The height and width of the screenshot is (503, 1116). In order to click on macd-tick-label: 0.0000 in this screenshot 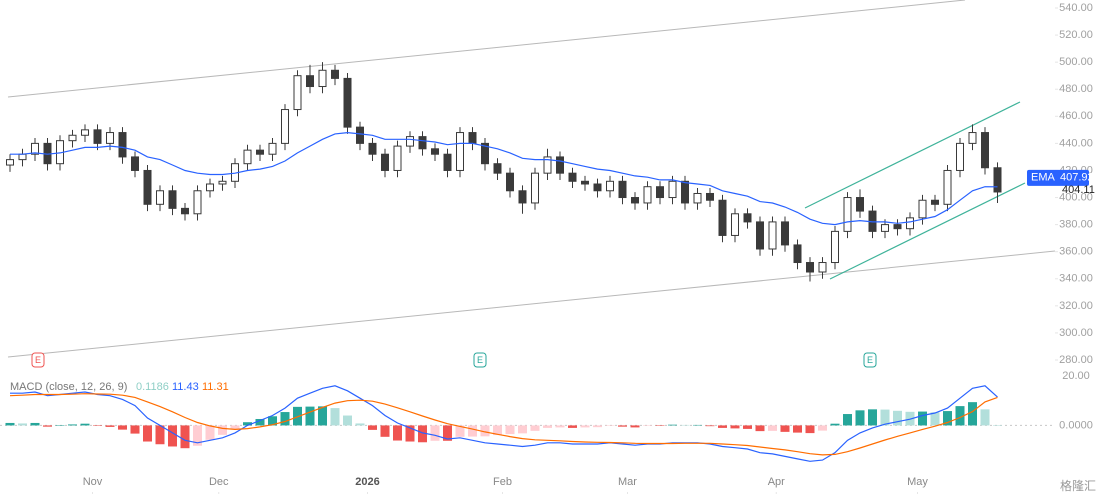, I will do `click(1076, 425)`.